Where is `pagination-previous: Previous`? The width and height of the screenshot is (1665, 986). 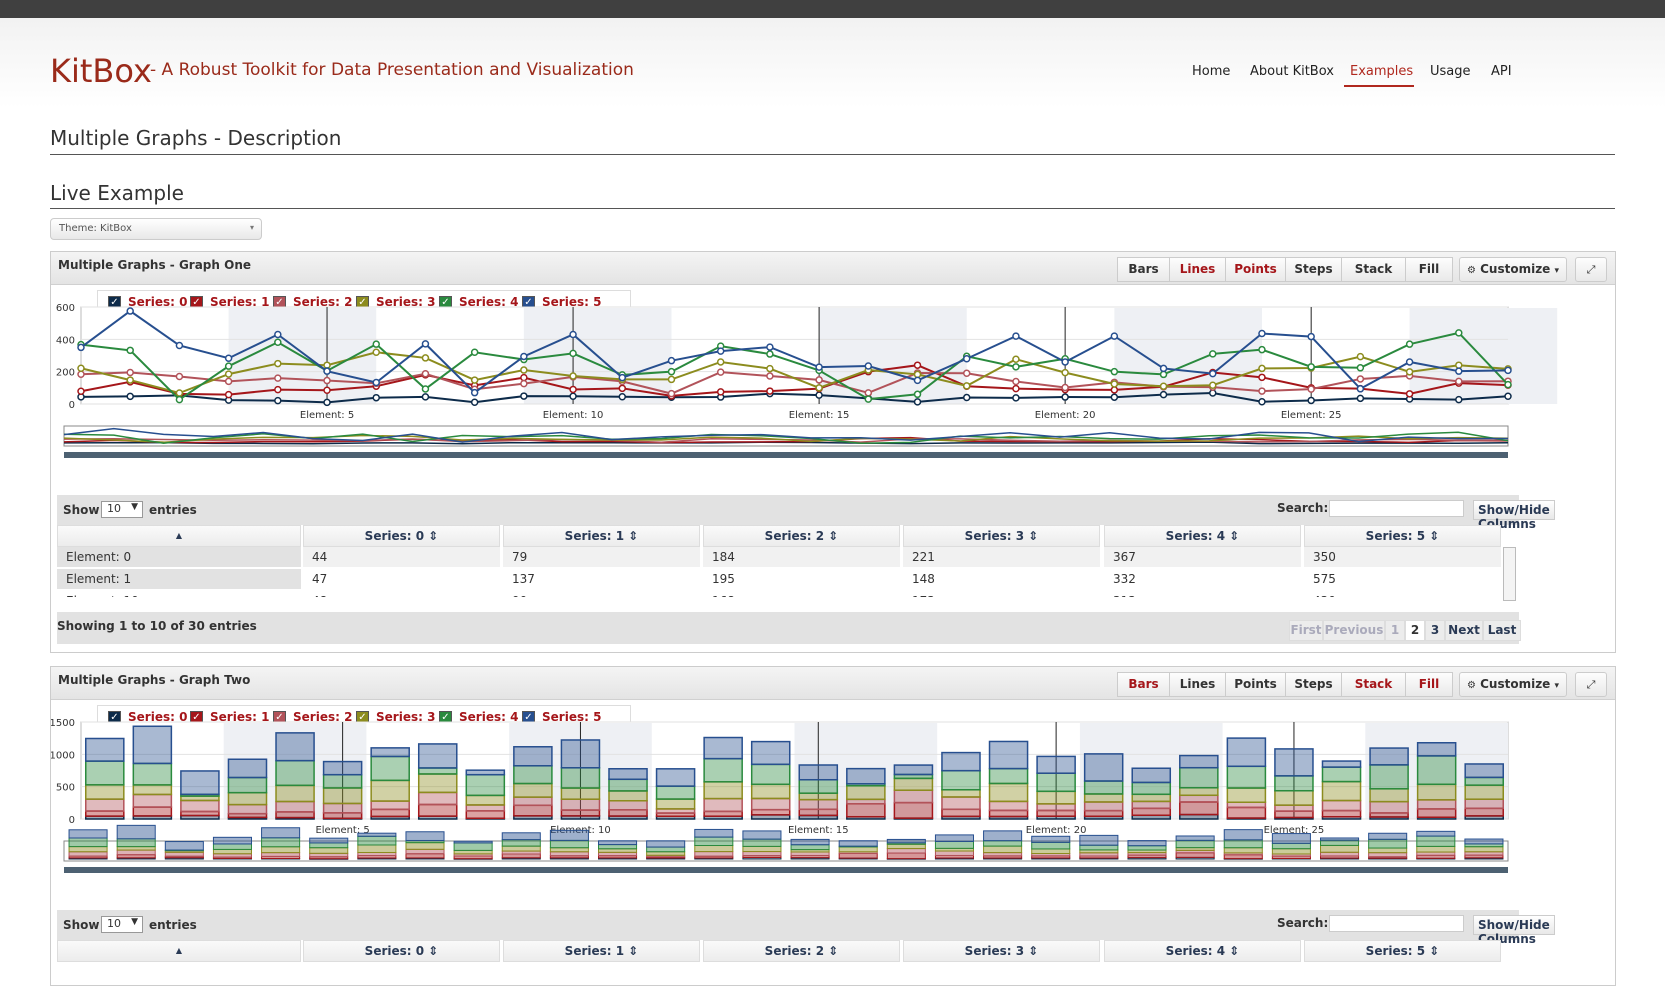 pagination-previous: Previous is located at coordinates (1354, 630).